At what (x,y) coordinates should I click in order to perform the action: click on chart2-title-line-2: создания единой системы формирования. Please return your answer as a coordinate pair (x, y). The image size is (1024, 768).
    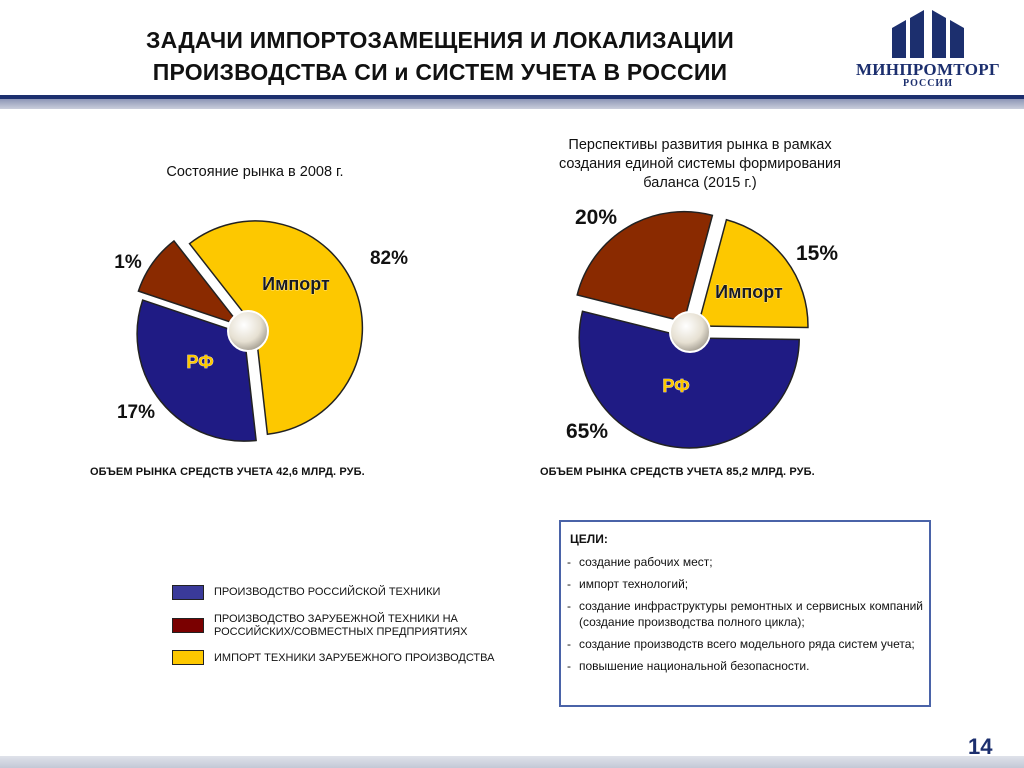
    Looking at the image, I should click on (700, 164).